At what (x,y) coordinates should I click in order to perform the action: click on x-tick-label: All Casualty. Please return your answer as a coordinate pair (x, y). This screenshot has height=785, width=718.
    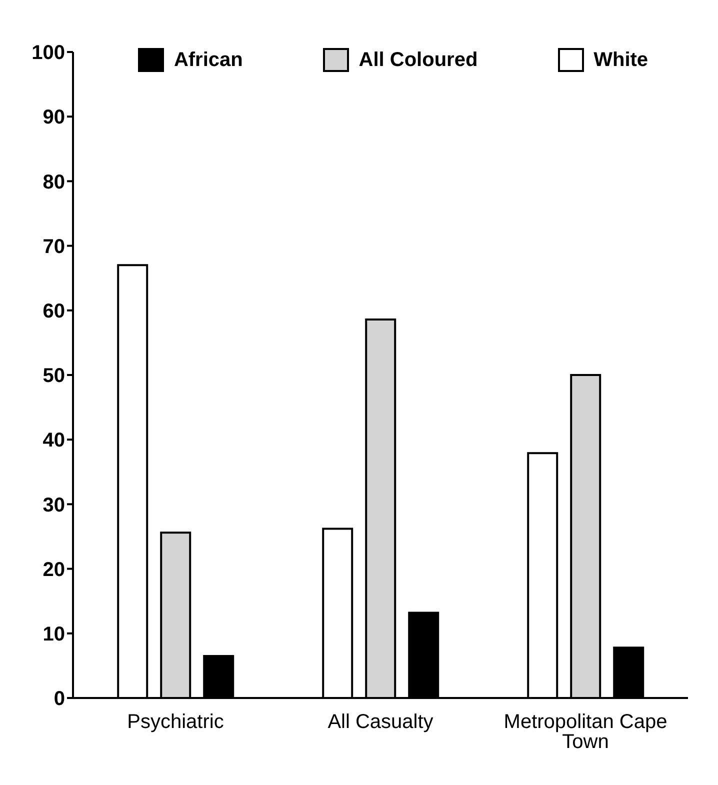
    Looking at the image, I should click on (381, 722).